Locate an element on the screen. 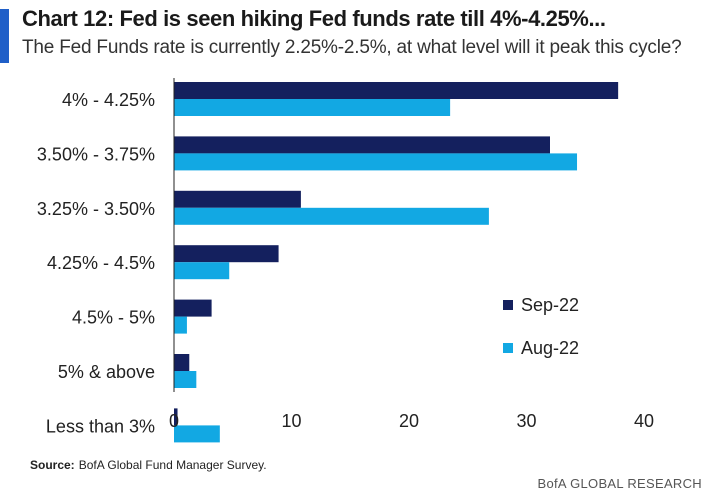 Image resolution: width=716 pixels, height=504 pixels. x-tick-label: 30 is located at coordinates (526, 421).